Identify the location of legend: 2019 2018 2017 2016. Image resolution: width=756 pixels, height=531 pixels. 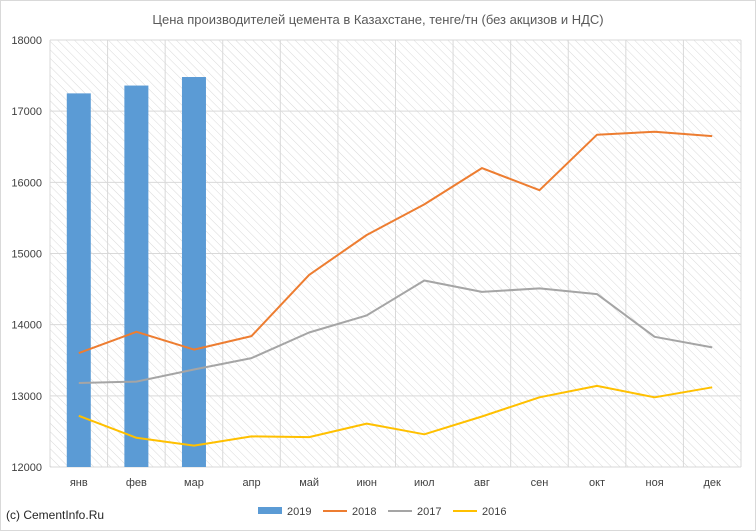
(382, 512).